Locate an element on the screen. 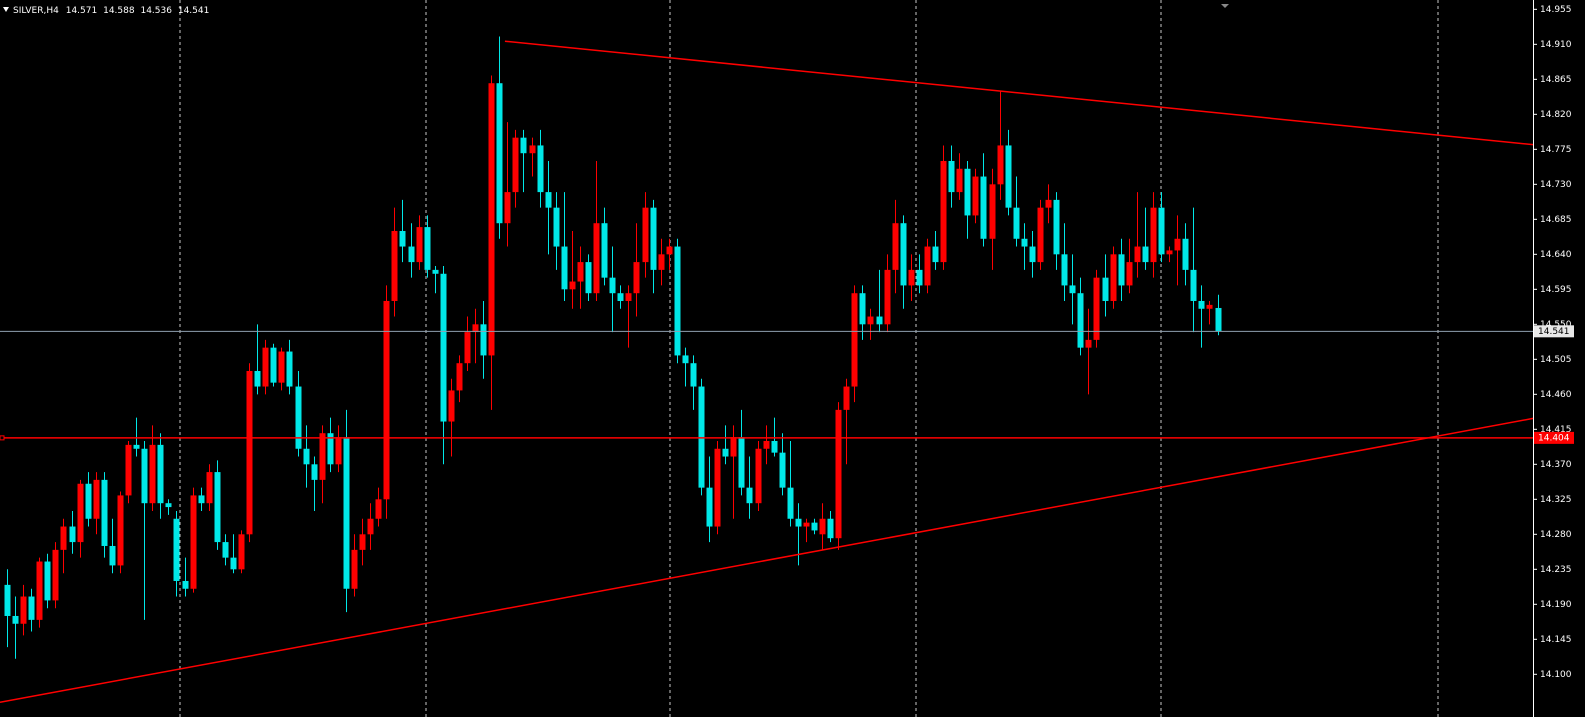 This screenshot has height=717, width=1585. y-tick-label: 14.415 is located at coordinates (1556, 430).